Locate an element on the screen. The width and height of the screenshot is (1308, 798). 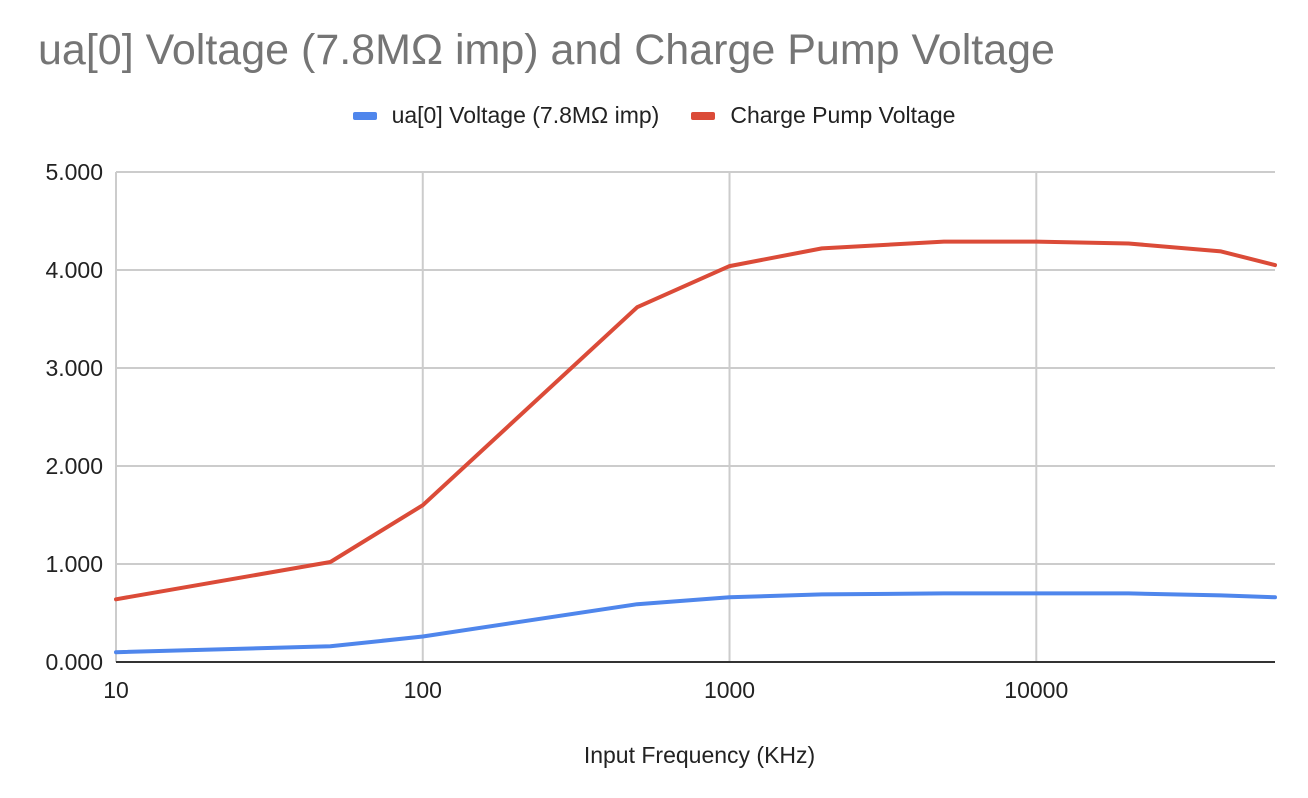
y-tick-label-5: 5.000 is located at coordinates (74, 172).